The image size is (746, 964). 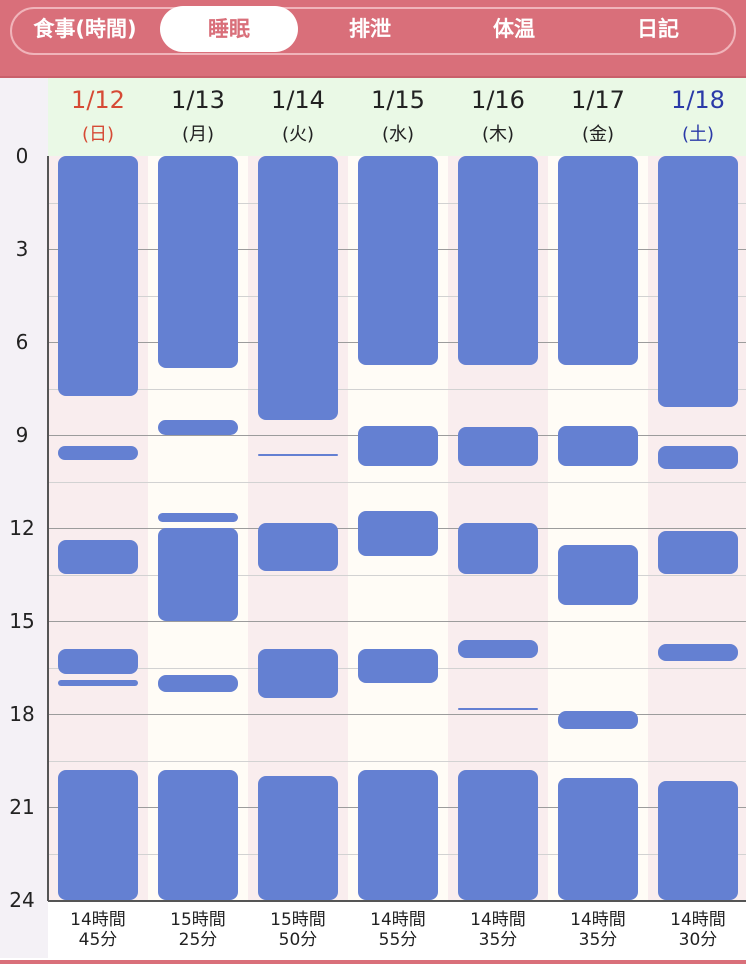 What do you see at coordinates (498, 117) in the screenshot?
I see `day-header: 1/16 (木)` at bounding box center [498, 117].